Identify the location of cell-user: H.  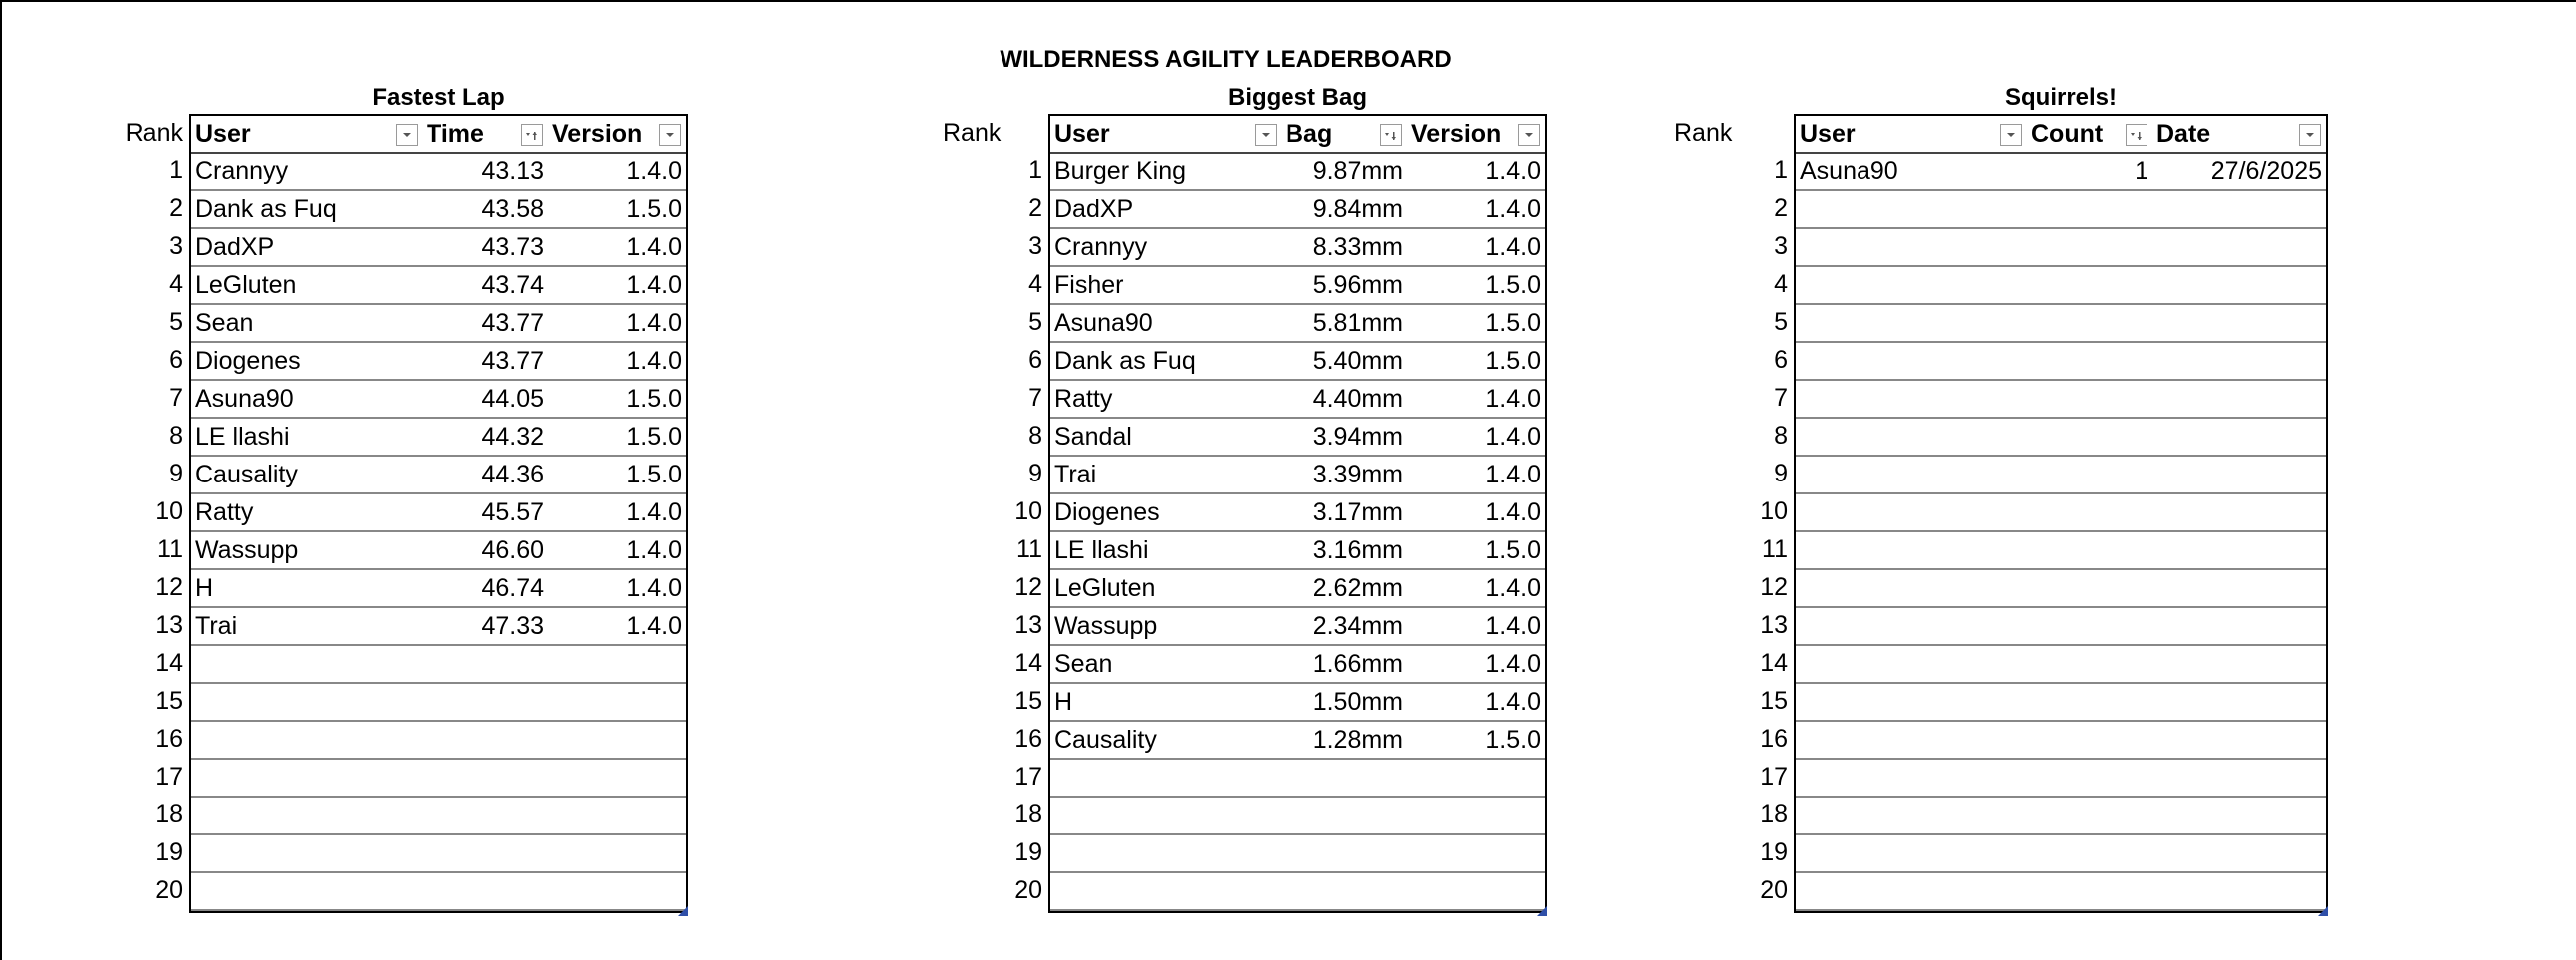
(1063, 702).